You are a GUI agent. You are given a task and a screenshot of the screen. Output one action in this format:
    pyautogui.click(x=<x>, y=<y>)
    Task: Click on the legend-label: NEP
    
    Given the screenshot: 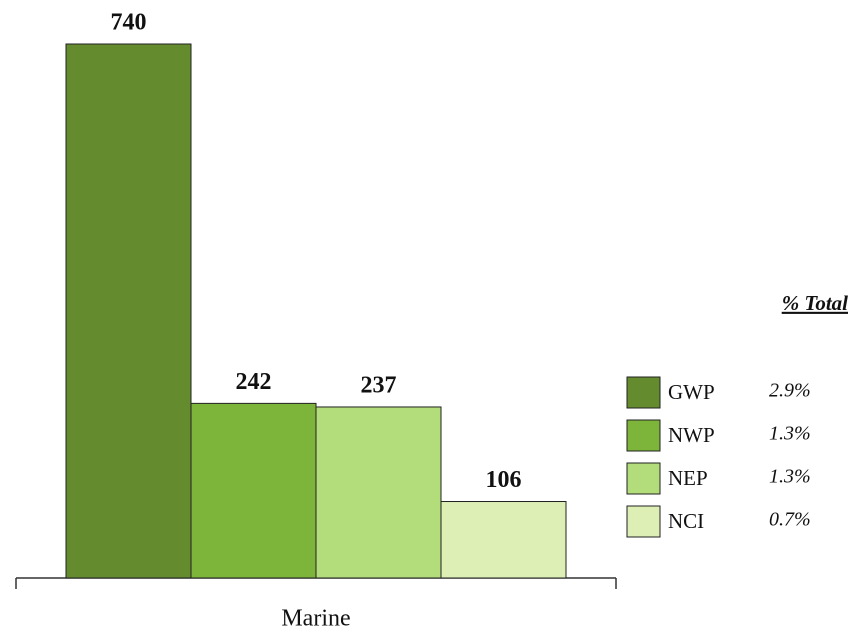 What is the action you would take?
    pyautogui.click(x=688, y=478)
    